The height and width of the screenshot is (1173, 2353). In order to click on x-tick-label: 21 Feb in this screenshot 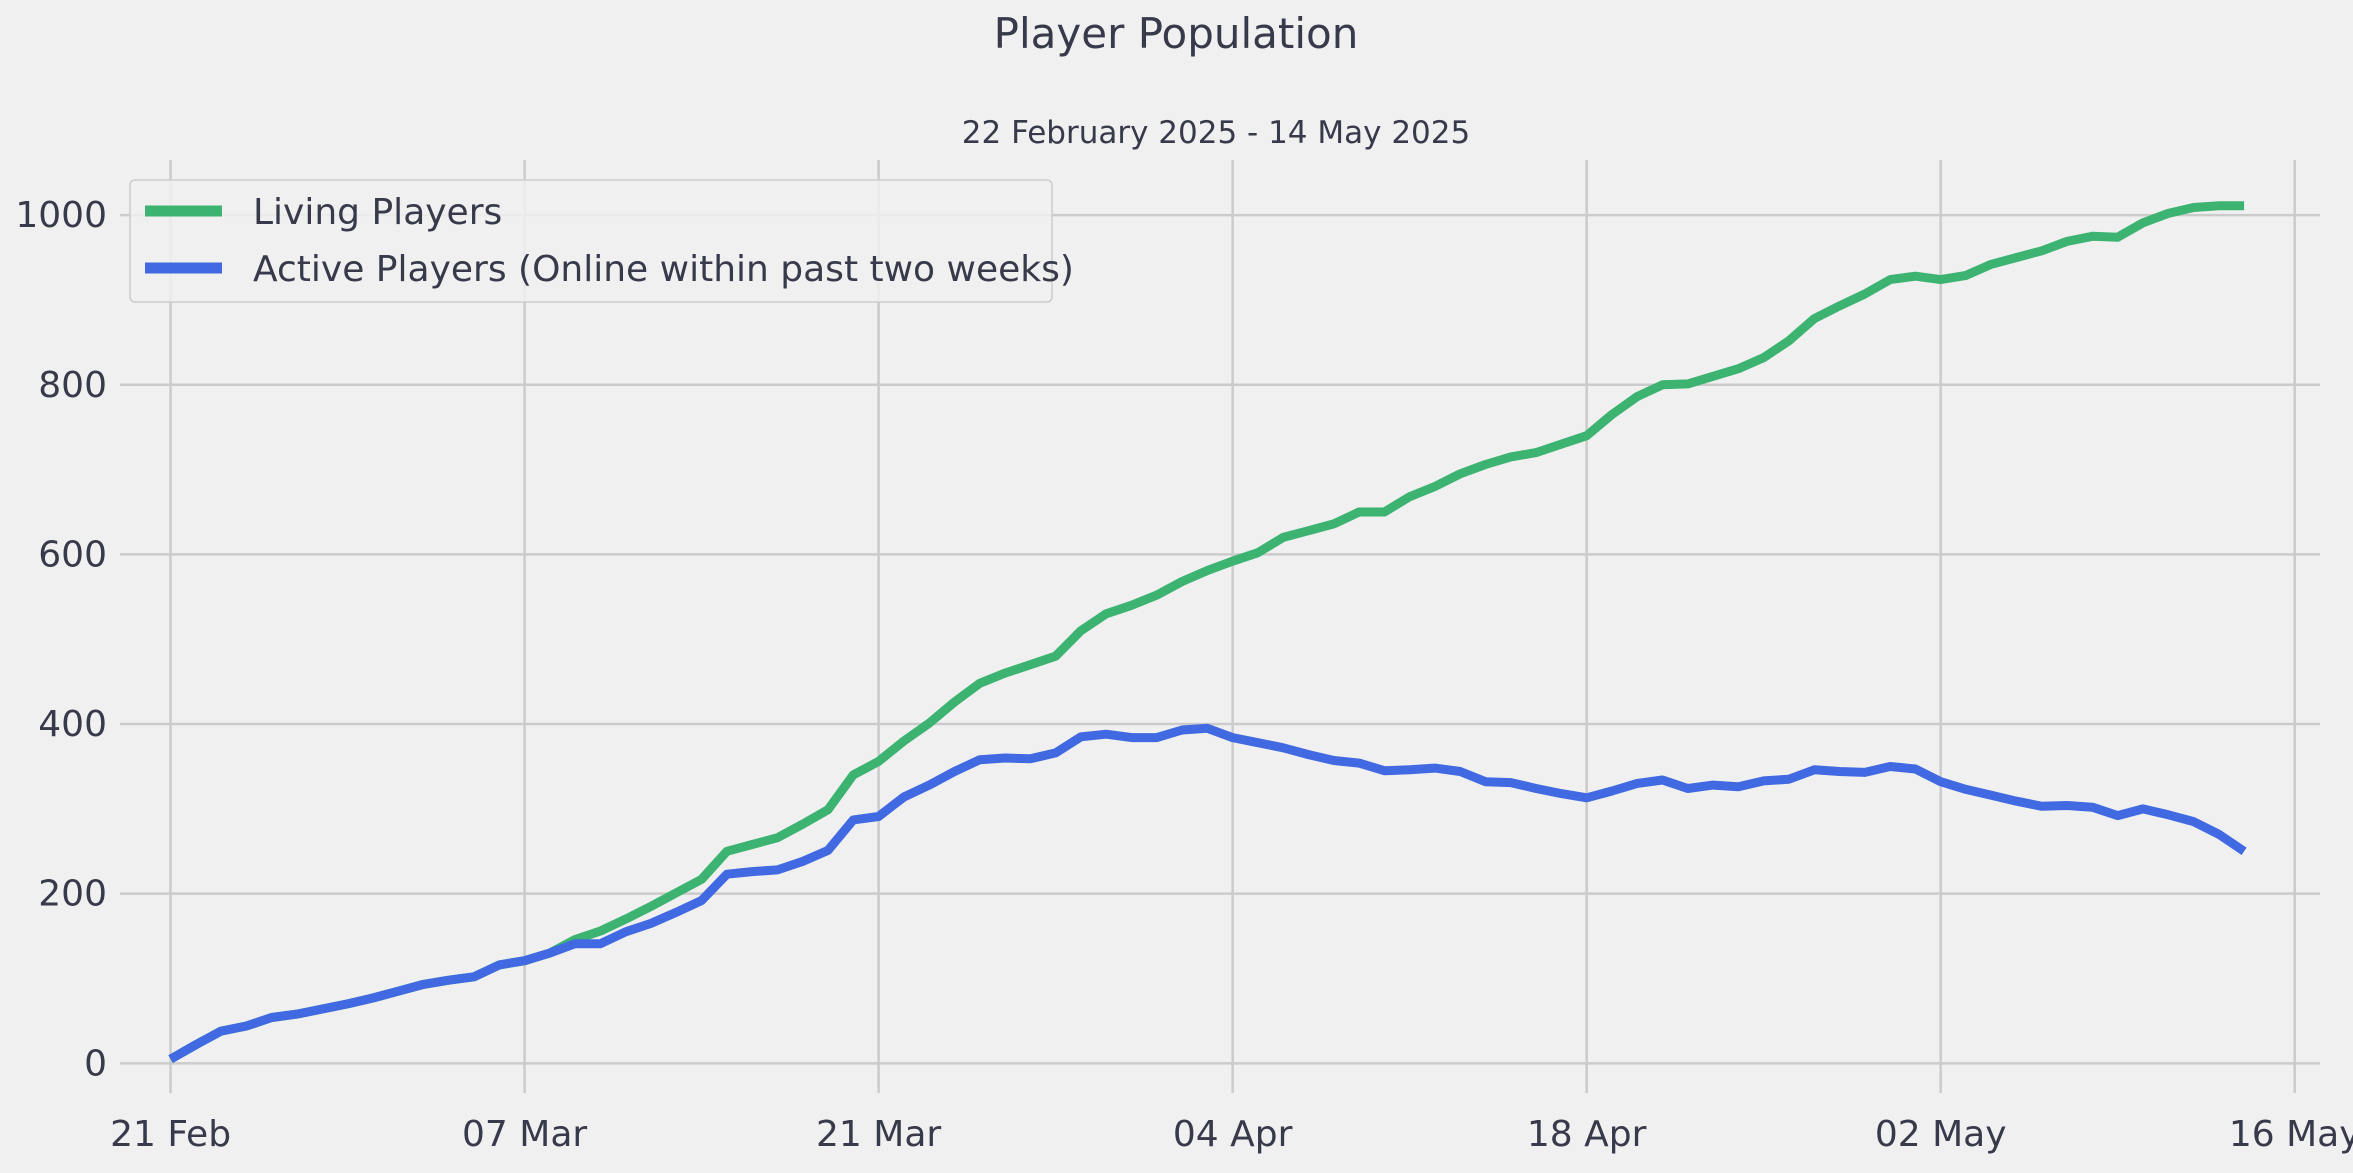, I will do `click(170, 1134)`.